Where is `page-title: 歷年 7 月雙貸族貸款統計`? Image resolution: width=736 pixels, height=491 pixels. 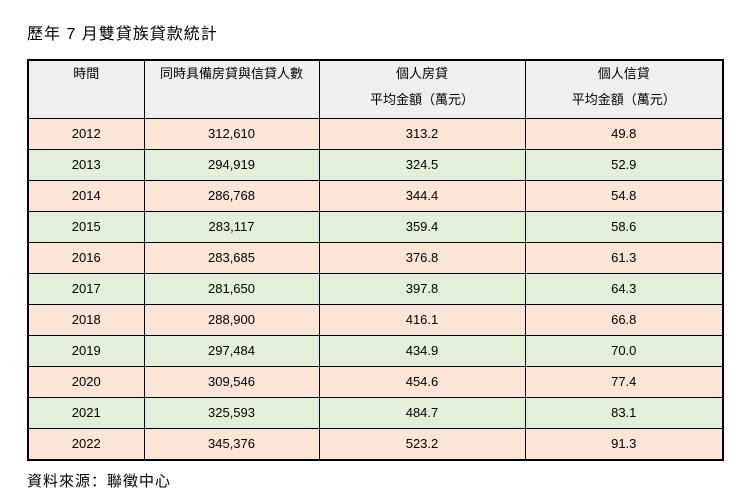
page-title: 歷年 7 月雙貸族貸款統計 is located at coordinates (122, 34).